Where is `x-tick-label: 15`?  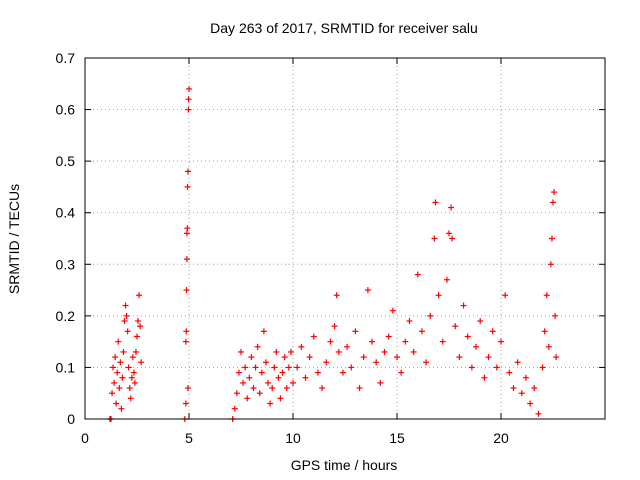
x-tick-label: 15 is located at coordinates (397, 438).